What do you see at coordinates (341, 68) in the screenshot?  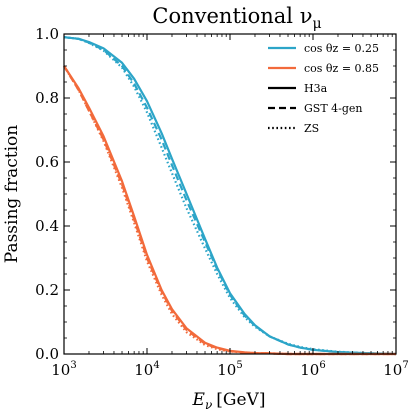 I see `legend-color-label: cos θz = 0.85` at bounding box center [341, 68].